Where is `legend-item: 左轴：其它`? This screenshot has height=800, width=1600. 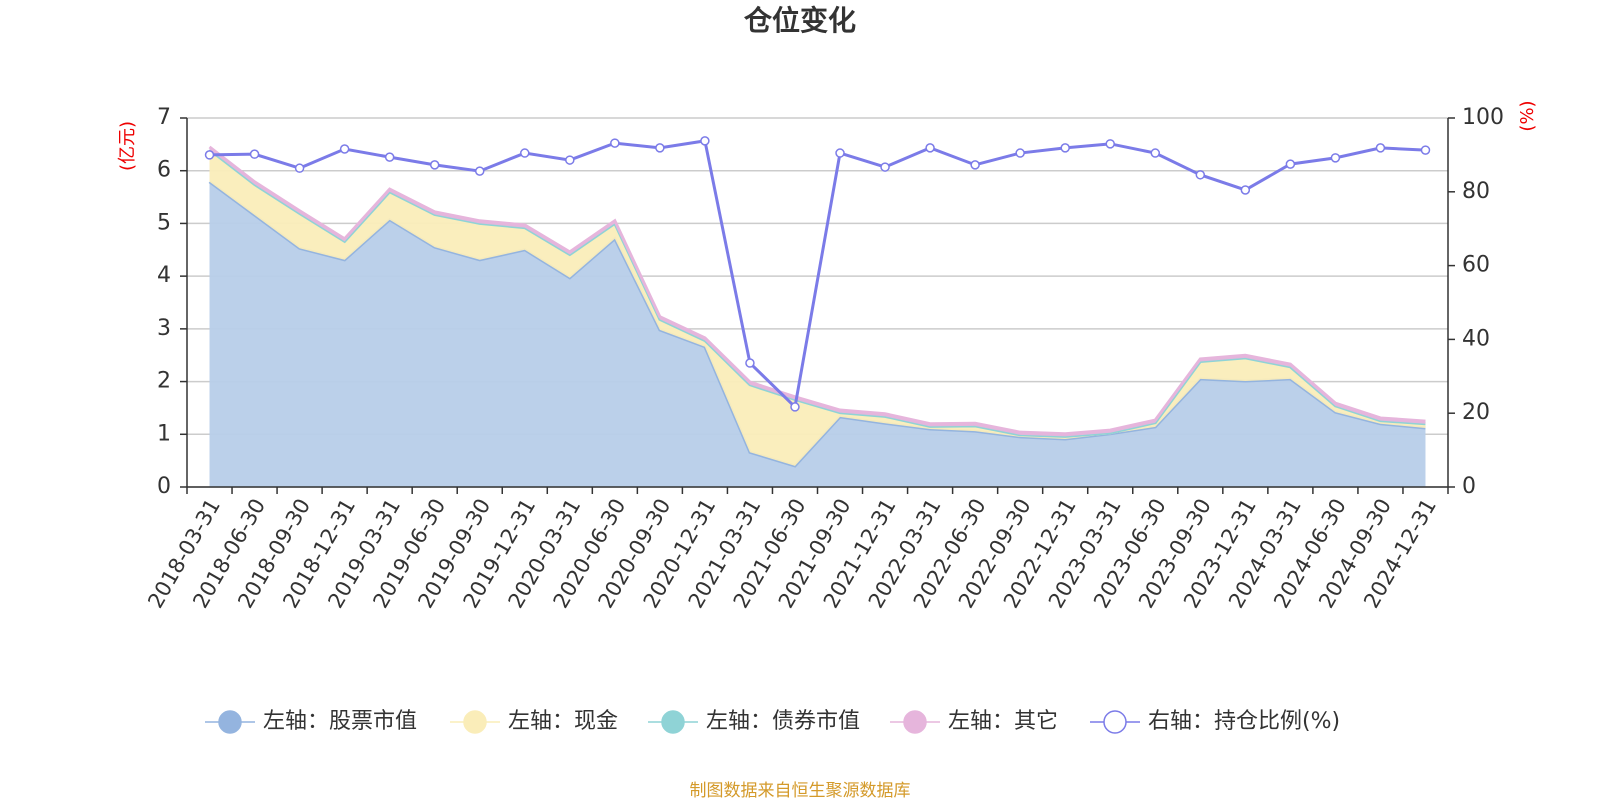
legend-item: 左轴：其它 is located at coordinates (974, 721).